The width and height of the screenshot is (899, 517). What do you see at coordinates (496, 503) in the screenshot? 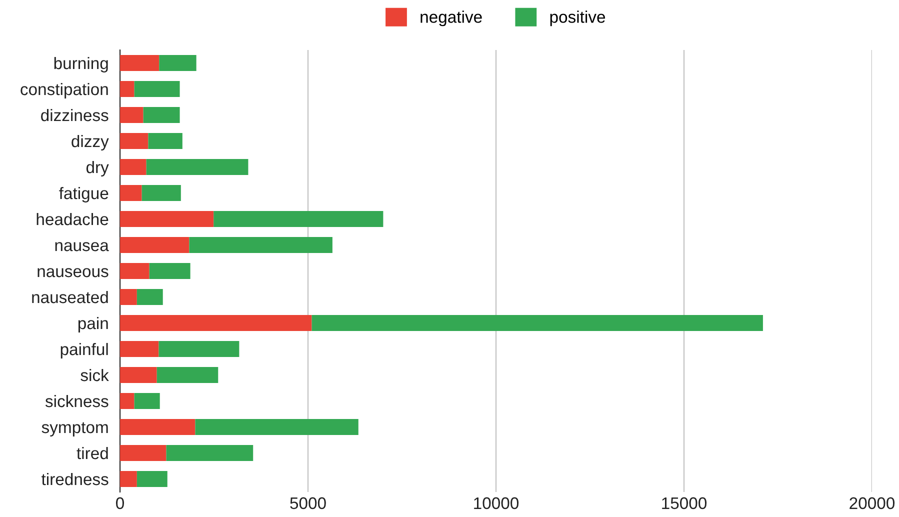
I see `x-tick-label: 10000` at bounding box center [496, 503].